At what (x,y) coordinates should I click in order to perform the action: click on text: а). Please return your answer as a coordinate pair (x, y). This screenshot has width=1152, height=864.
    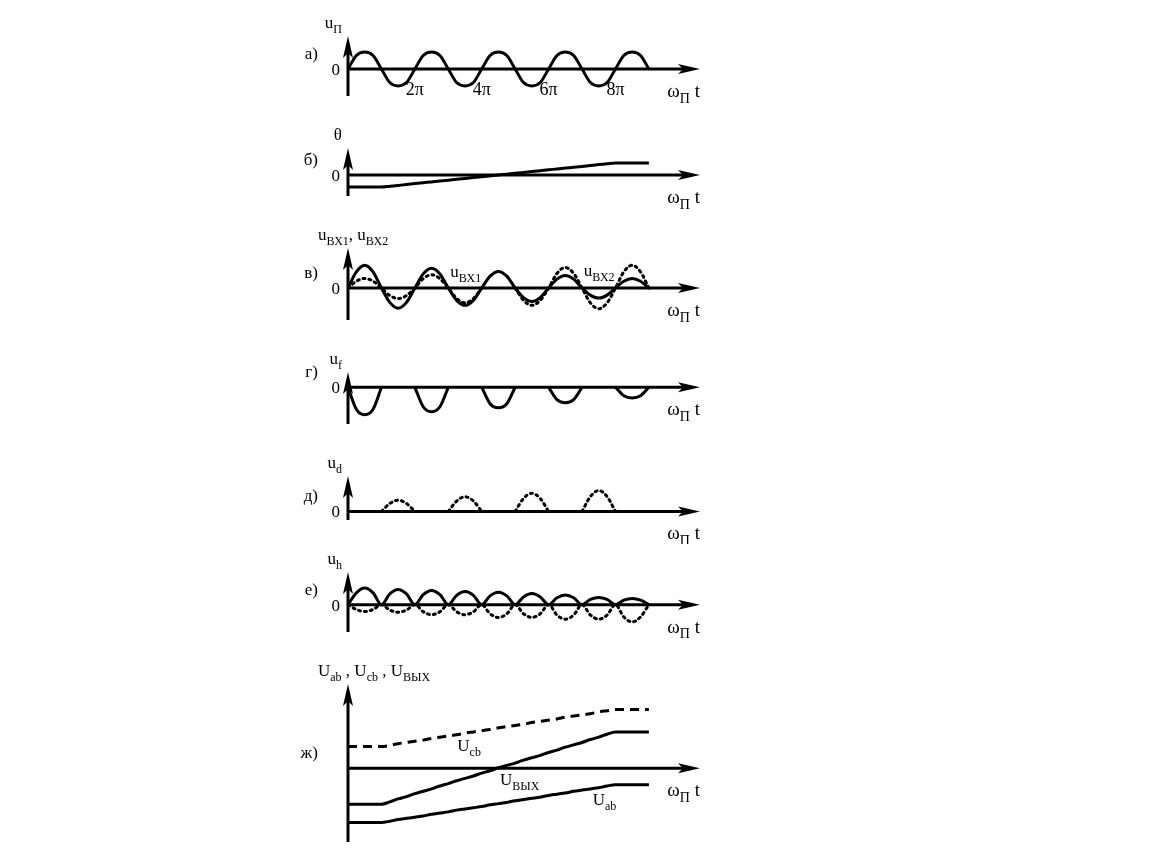
    Looking at the image, I should click on (311, 53).